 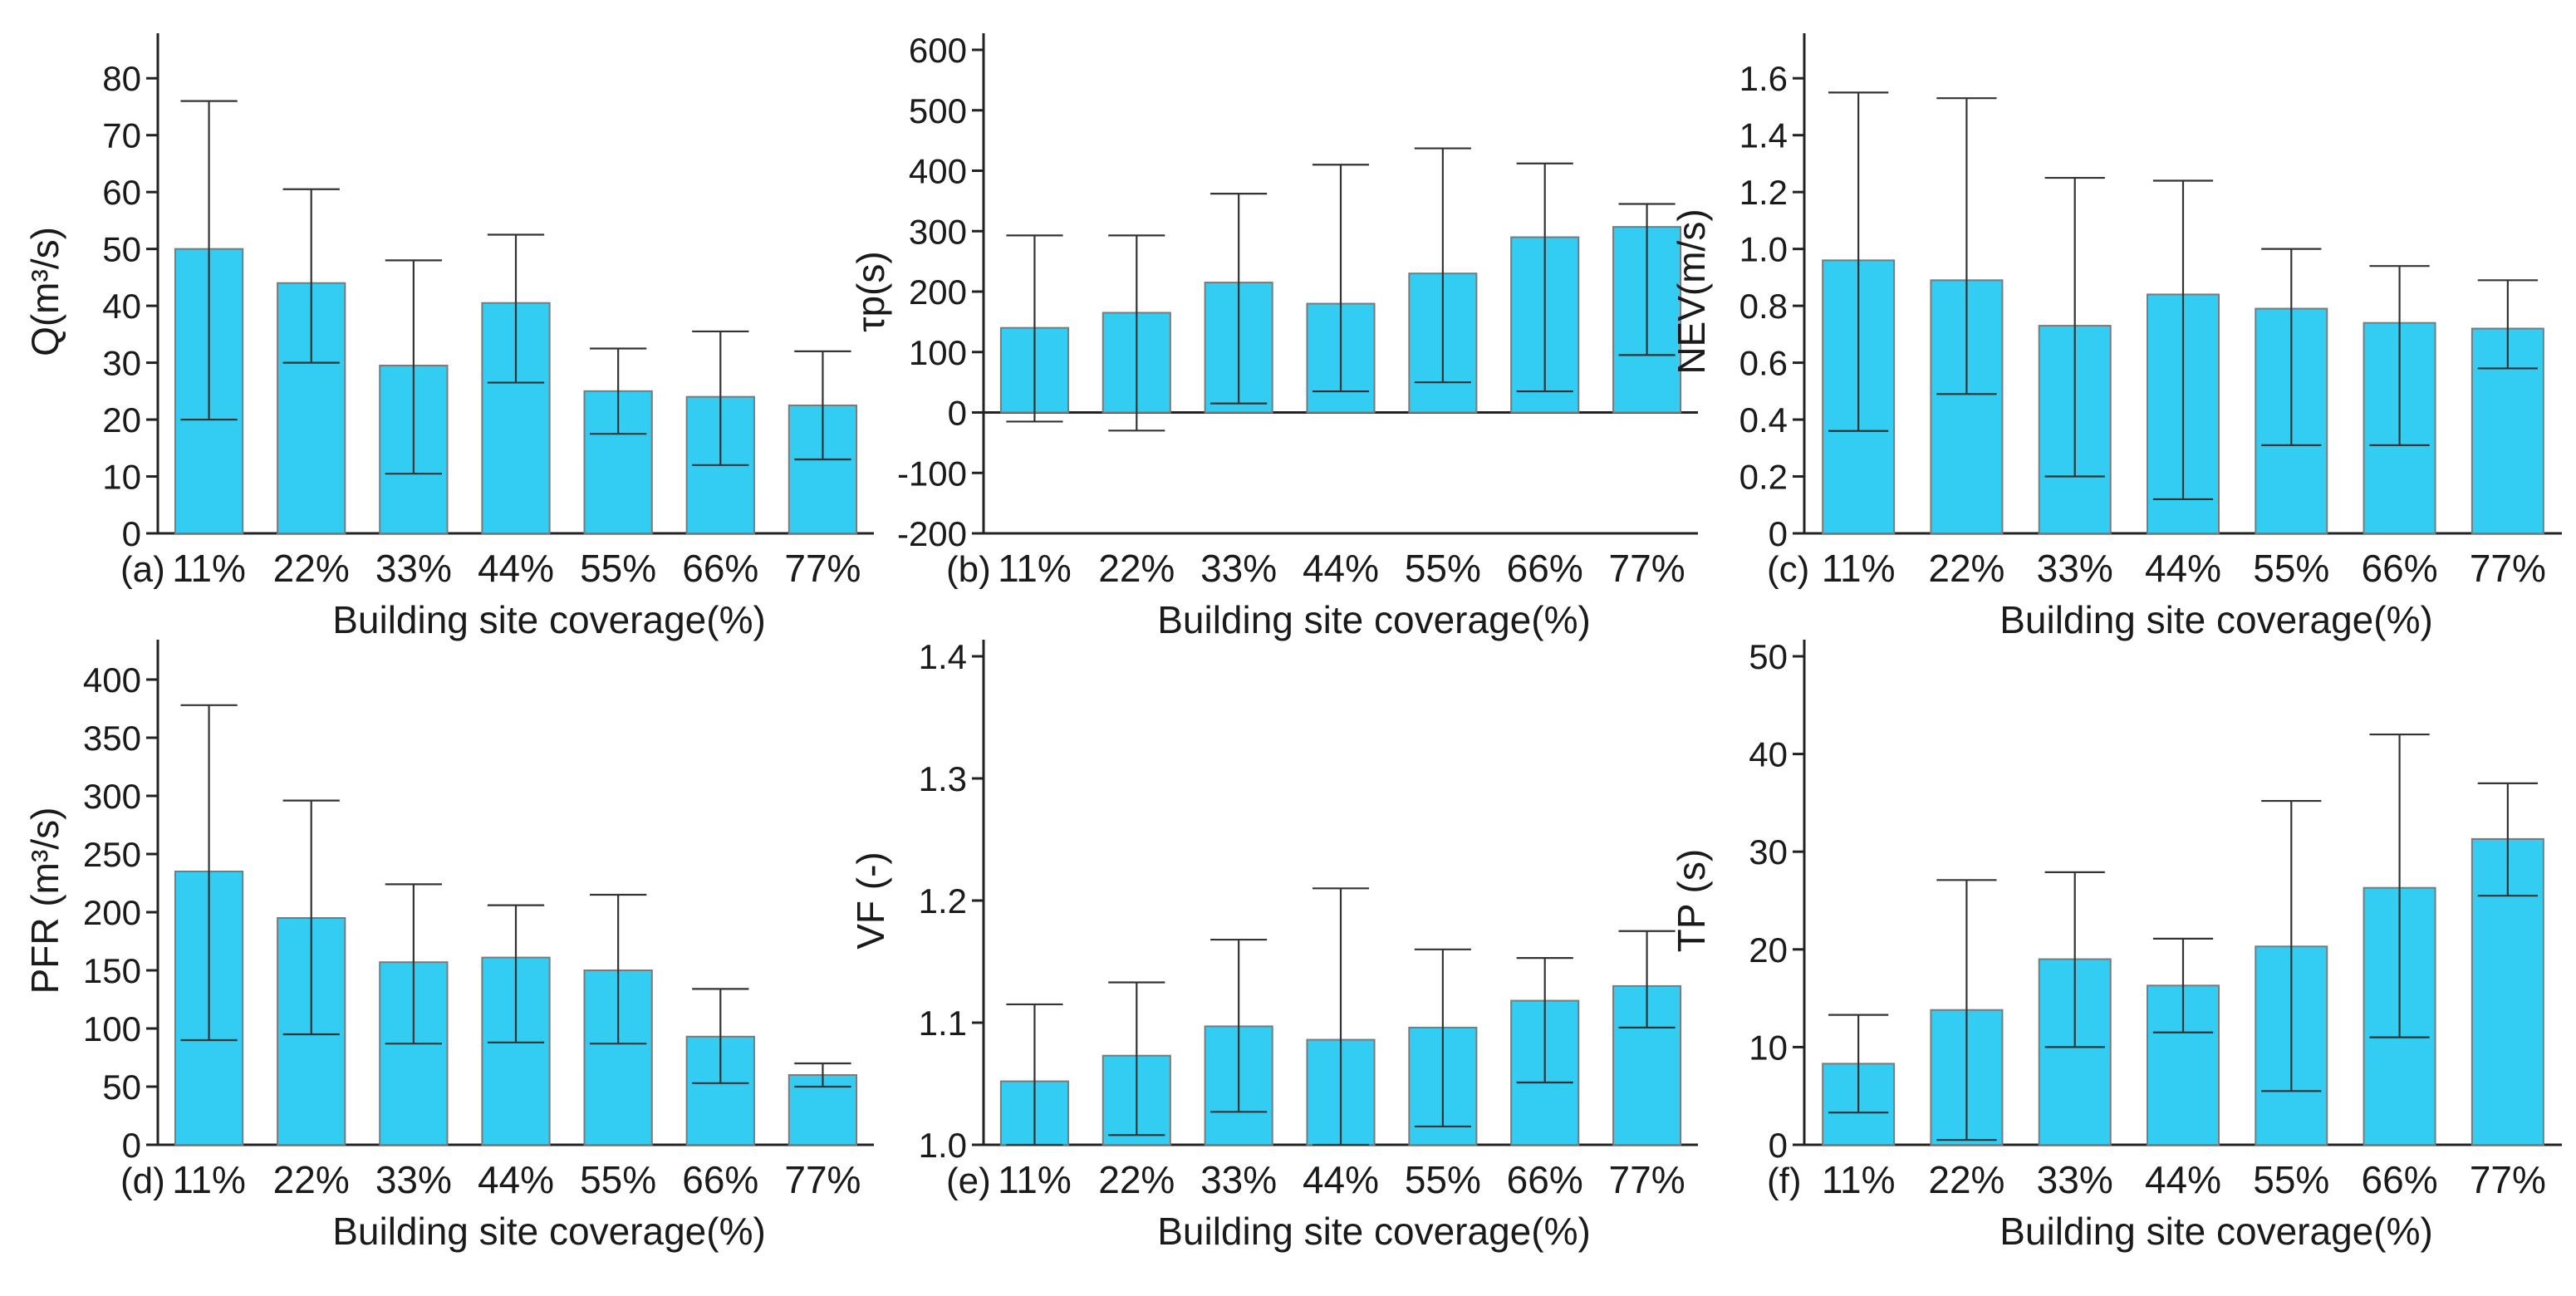 What do you see at coordinates (1763, 79) in the screenshot?
I see `y-tick-label: 1.6` at bounding box center [1763, 79].